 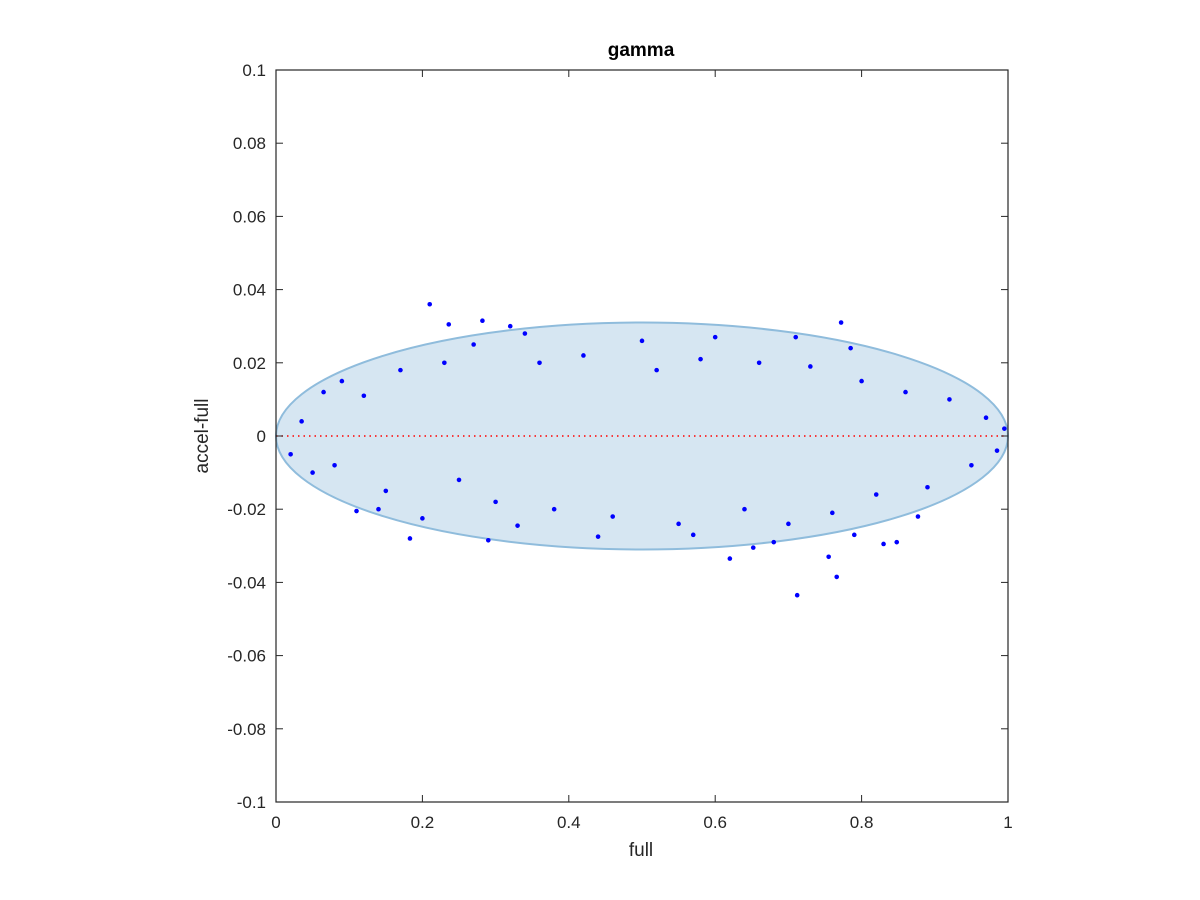 I want to click on y-tick-label: 0.1, so click(x=254, y=70).